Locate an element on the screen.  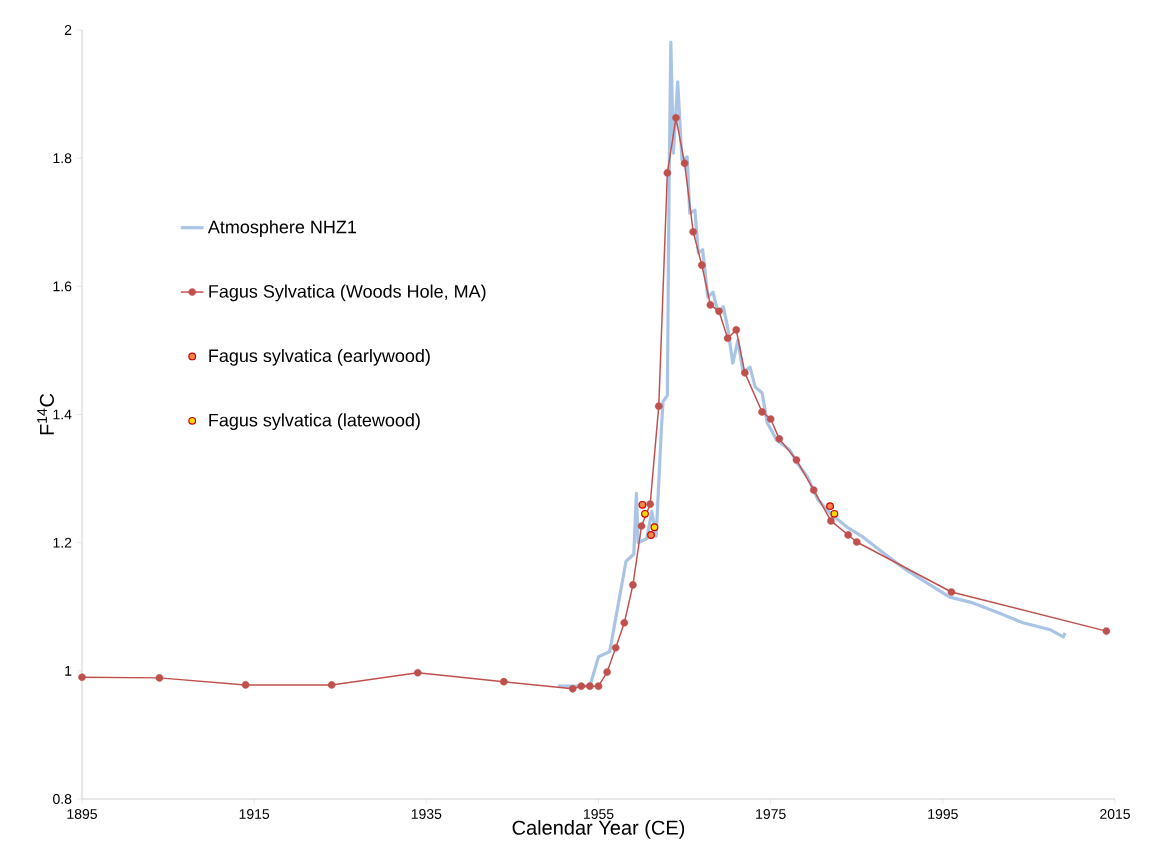
x-axis-title: Calendar Year (CE) is located at coordinates (598, 829).